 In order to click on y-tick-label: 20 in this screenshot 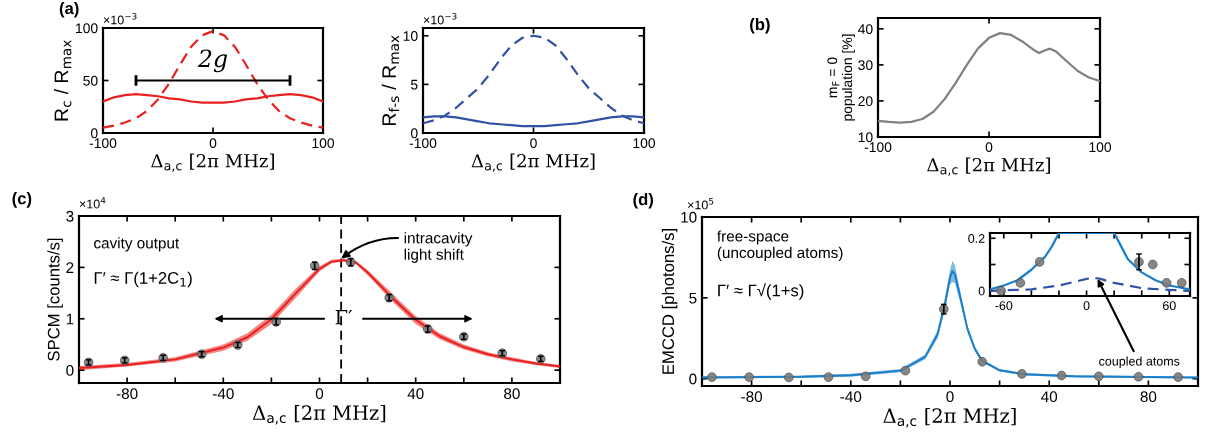, I will do `click(865, 101)`.